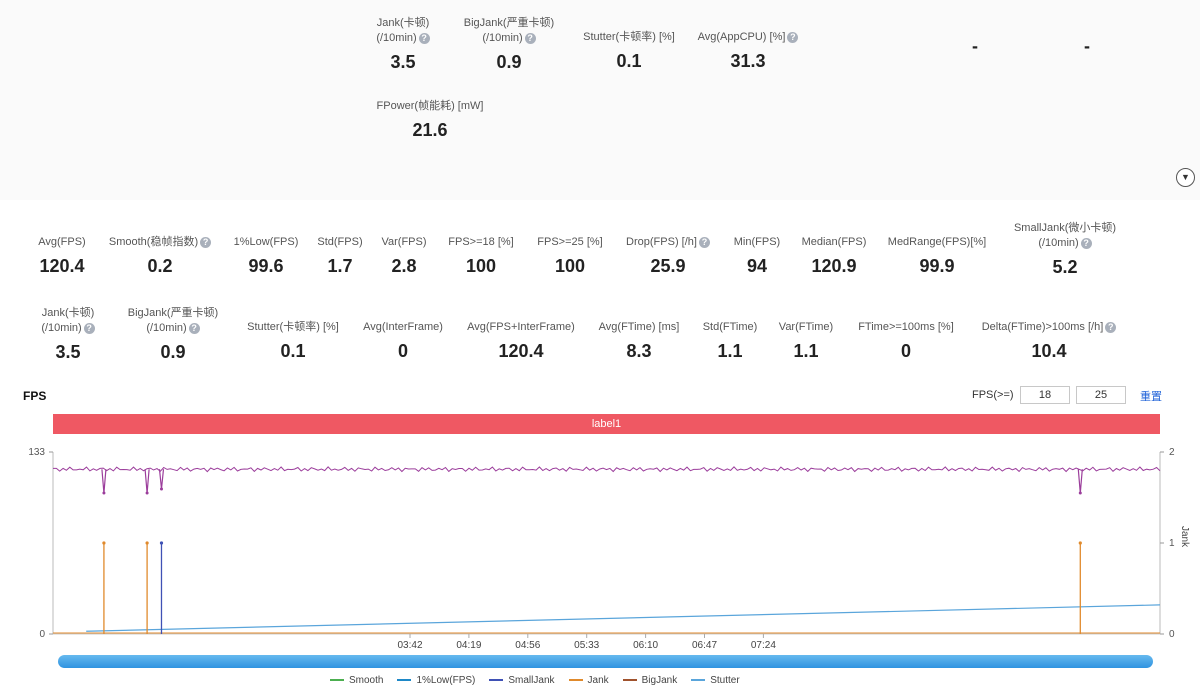  I want to click on metric-label: FPS>=25 [%], so click(570, 242).